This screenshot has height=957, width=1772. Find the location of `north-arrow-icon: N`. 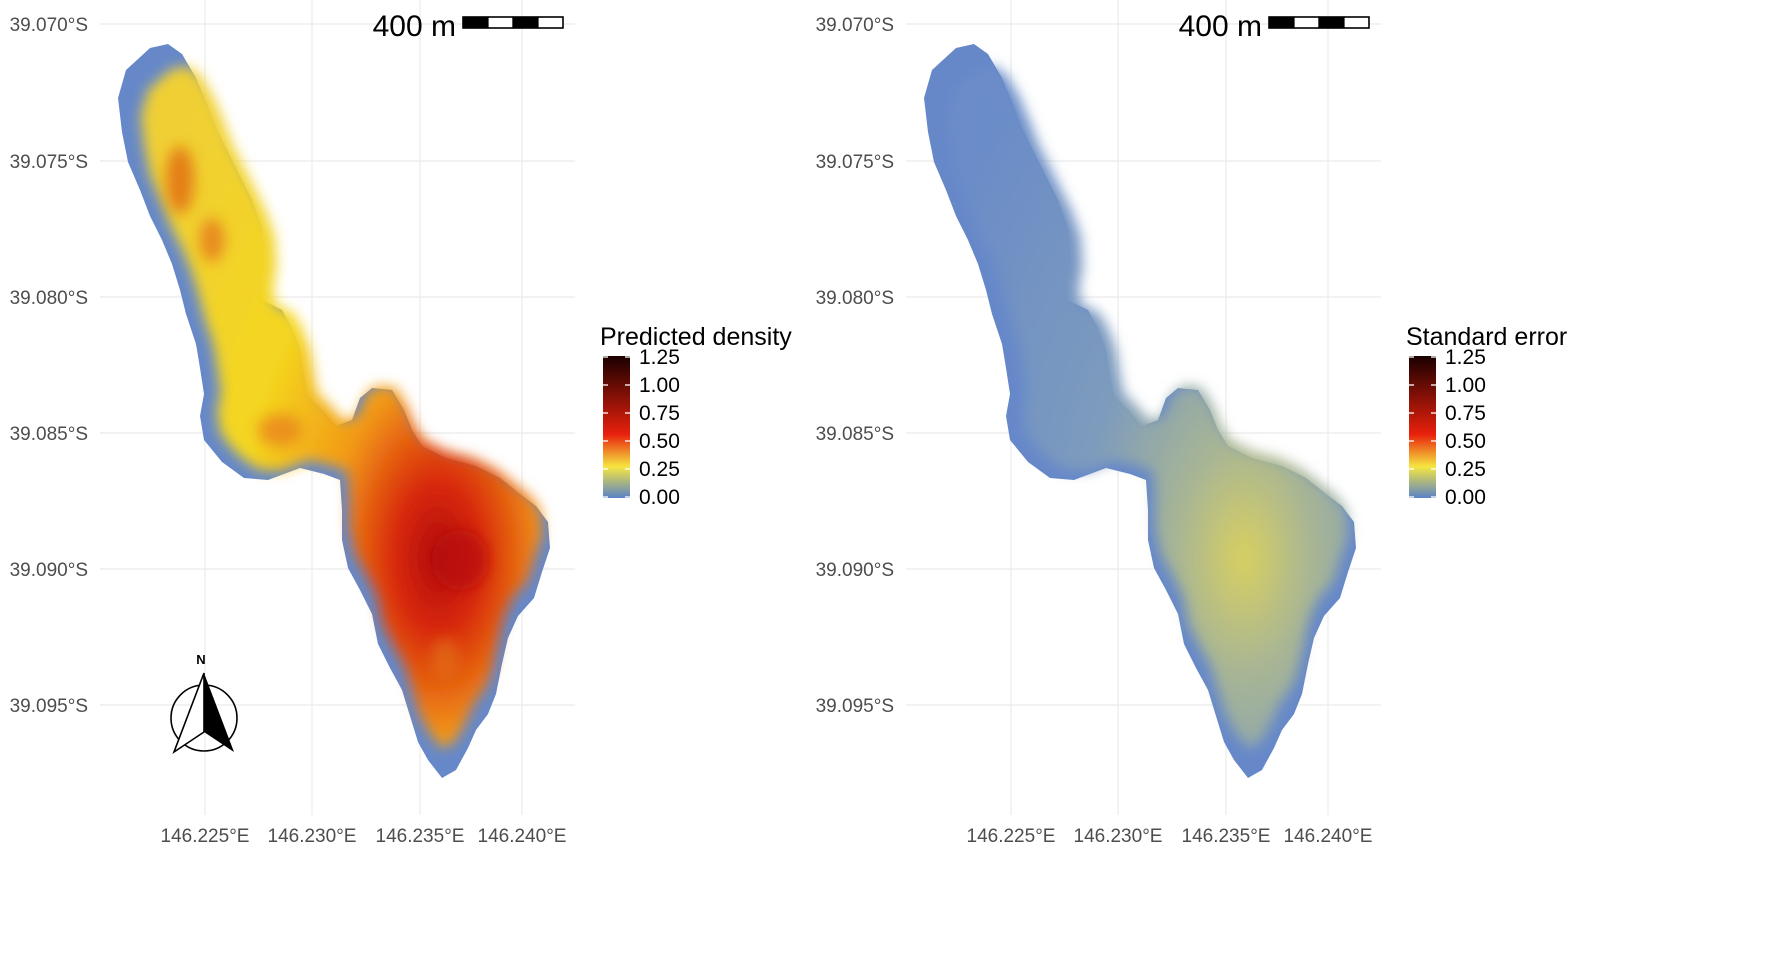

north-arrow-icon: N is located at coordinates (204, 703).